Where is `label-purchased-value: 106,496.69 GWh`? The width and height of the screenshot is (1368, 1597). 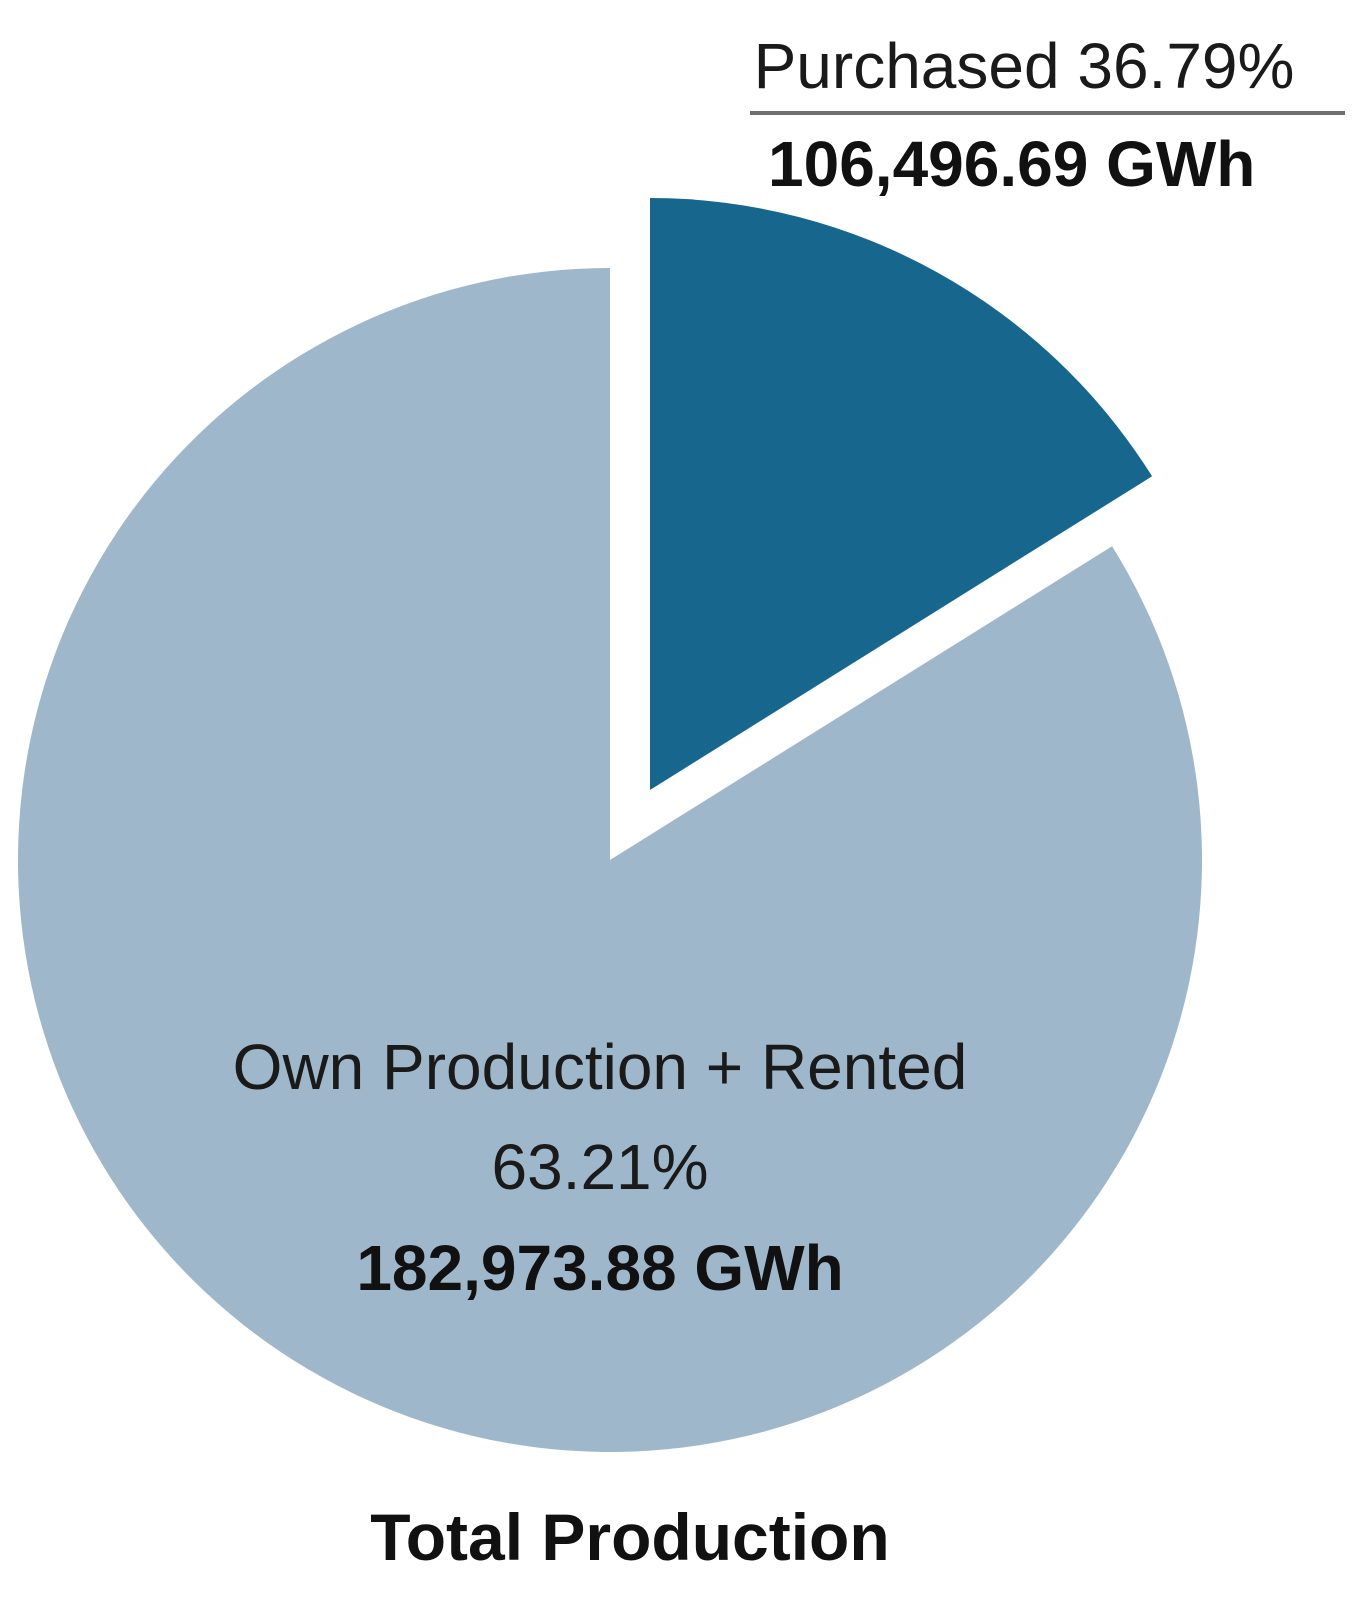 label-purchased-value: 106,496.69 GWh is located at coordinates (1011, 164).